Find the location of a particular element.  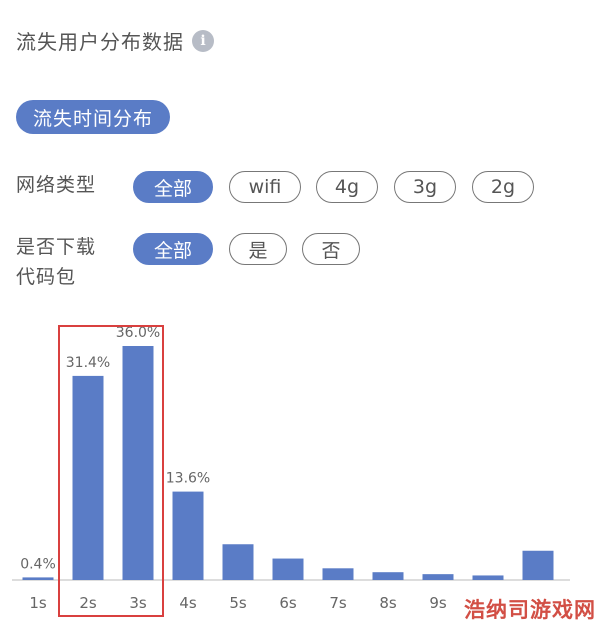

network-chip-3g: 3g is located at coordinates (425, 187).